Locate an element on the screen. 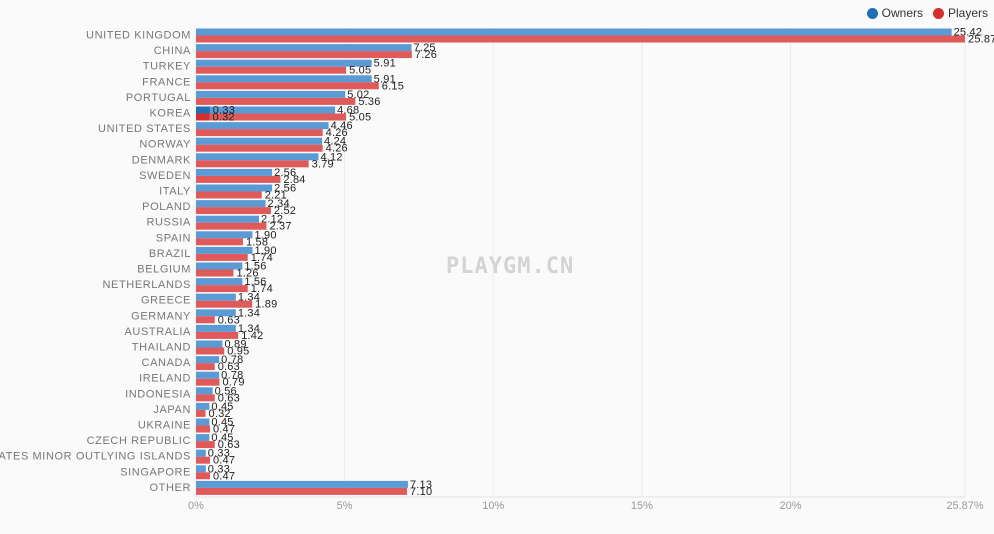  category-label: NETHERLANDS is located at coordinates (146, 285).